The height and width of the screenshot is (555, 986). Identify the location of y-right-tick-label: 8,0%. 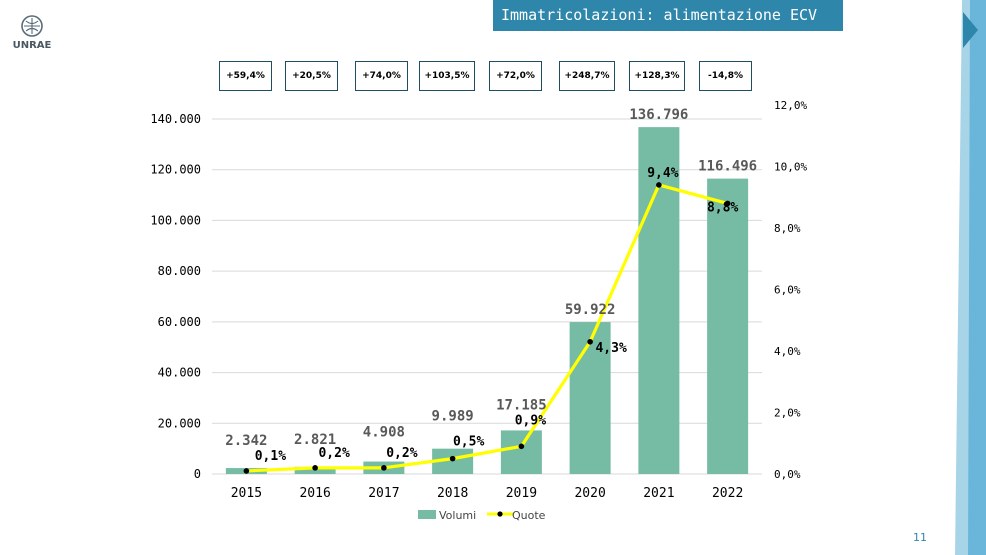
(787, 228).